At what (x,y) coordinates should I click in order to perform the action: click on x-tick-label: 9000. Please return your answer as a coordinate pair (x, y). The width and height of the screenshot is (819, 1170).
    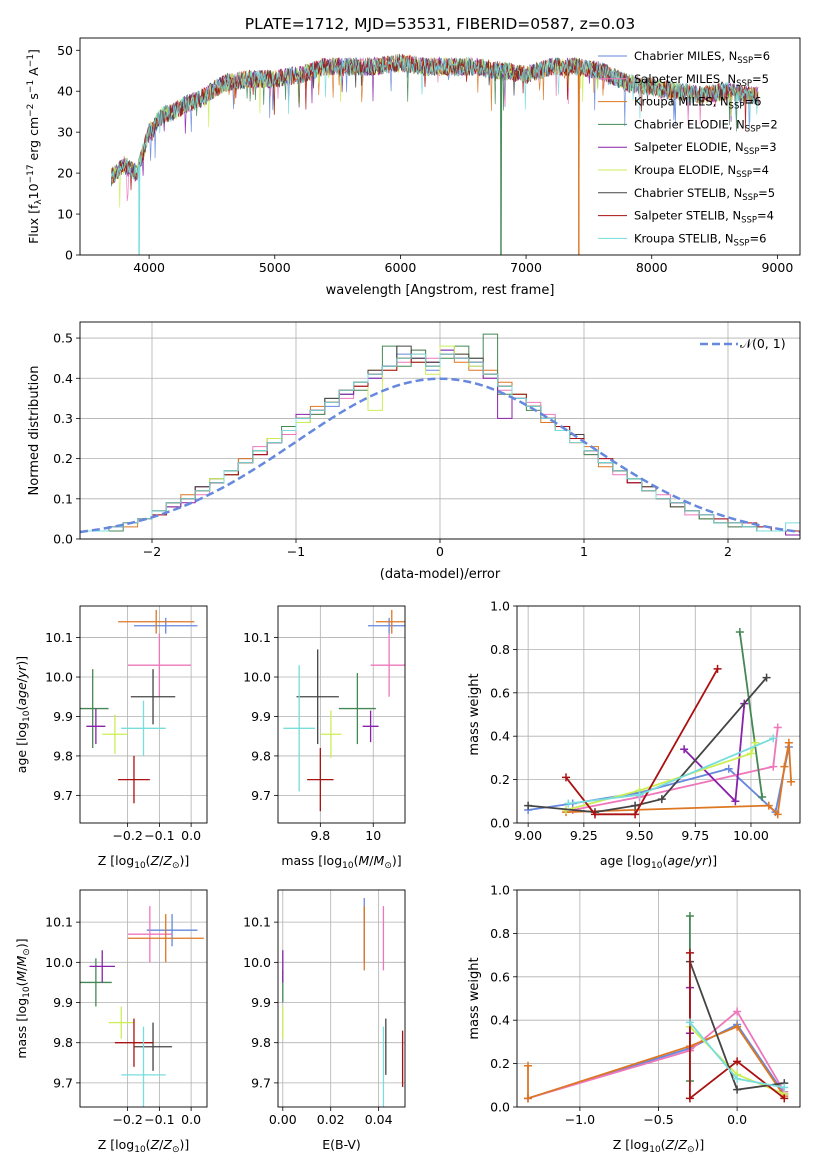
    Looking at the image, I should click on (777, 267).